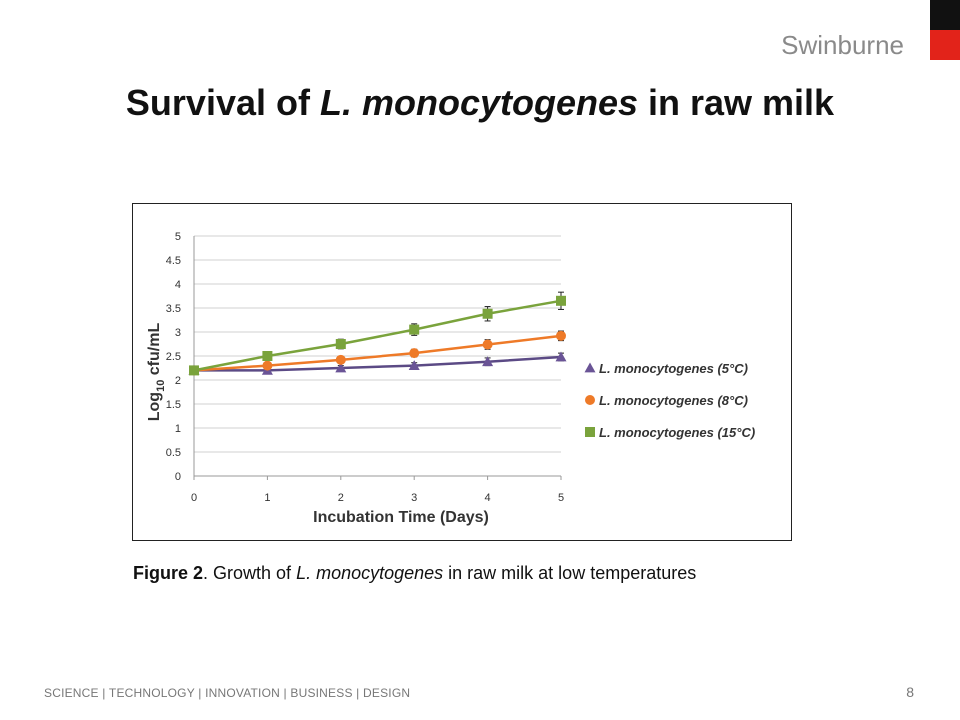 This screenshot has width=960, height=720. Describe the element at coordinates (561, 498) in the screenshot. I see `x-tick-label: 5` at that location.